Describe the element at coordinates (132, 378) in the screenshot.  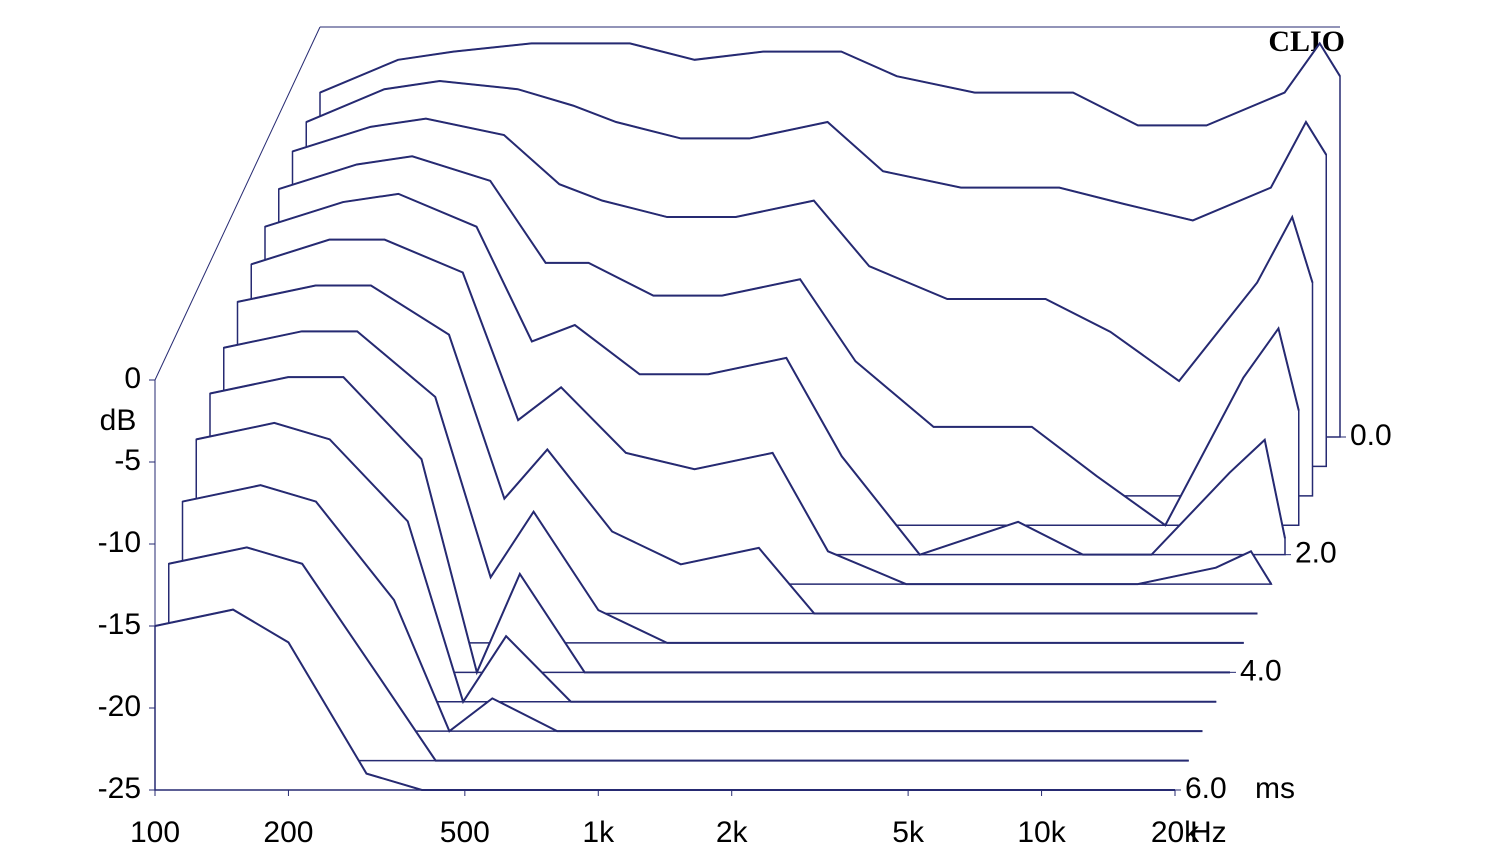
I see `y-tick-label: 0` at that location.